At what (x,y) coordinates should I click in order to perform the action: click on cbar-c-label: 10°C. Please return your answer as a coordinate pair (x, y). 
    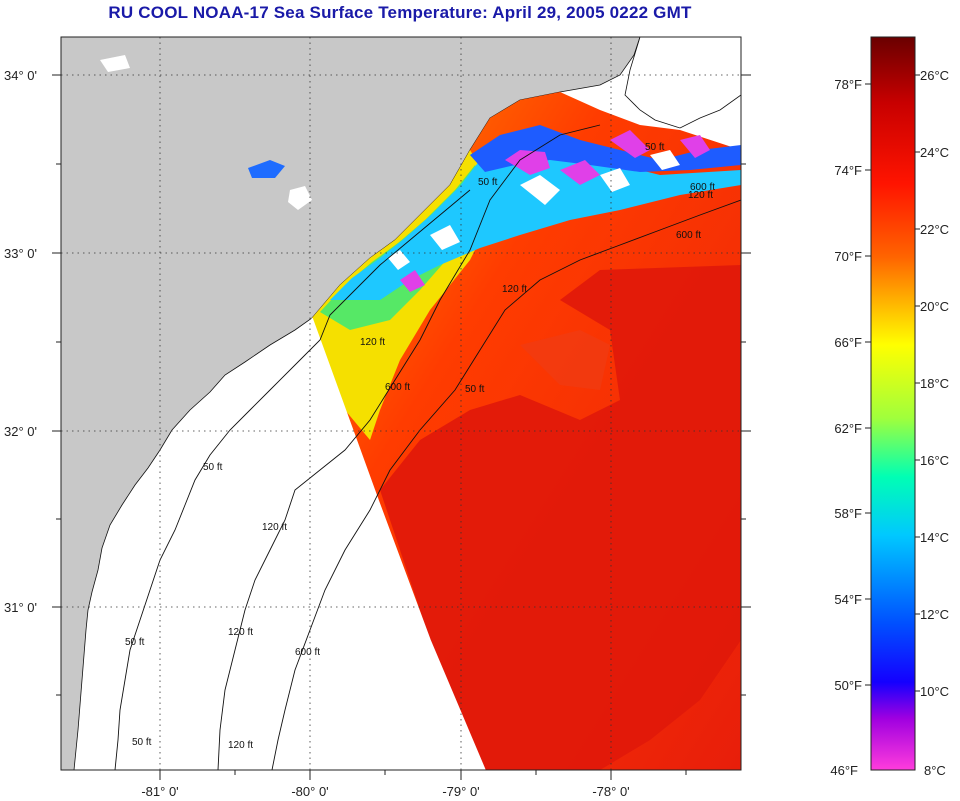
    Looking at the image, I should click on (934, 691).